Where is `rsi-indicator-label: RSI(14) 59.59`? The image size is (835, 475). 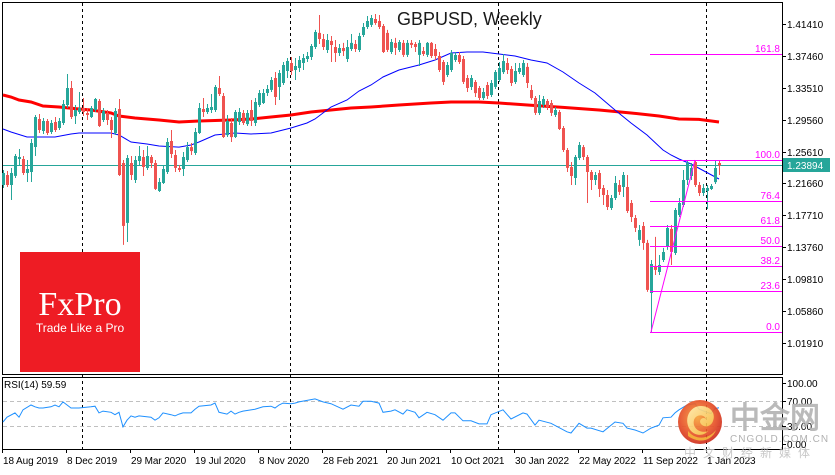 rsi-indicator-label: RSI(14) 59.59 is located at coordinates (35, 385).